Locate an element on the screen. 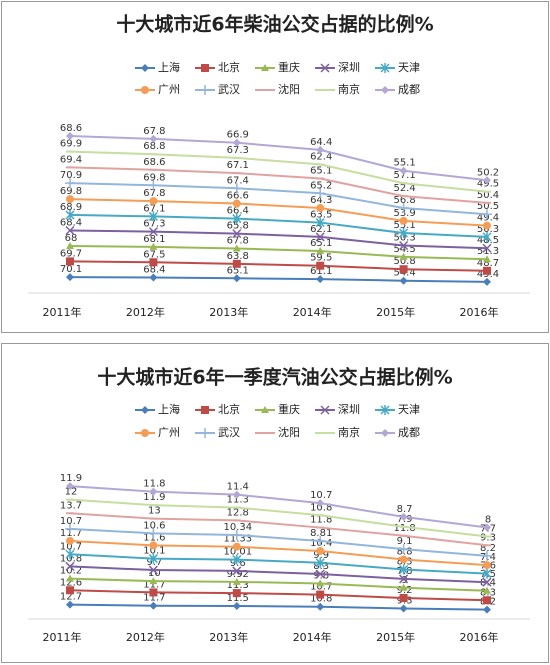 This screenshot has height=665, width=550. data-label: 52.4 is located at coordinates (404, 188).